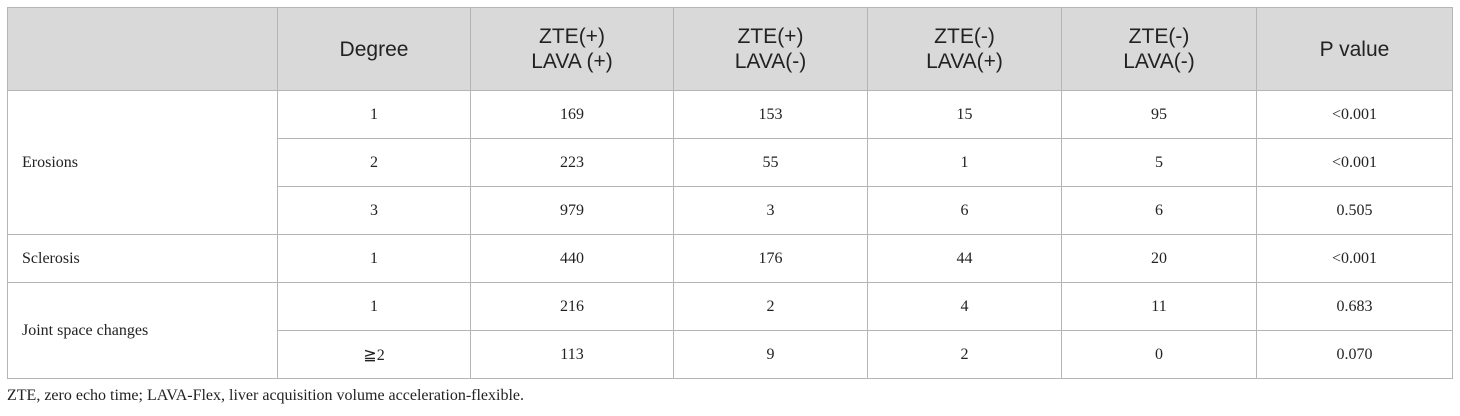 The height and width of the screenshot is (416, 1460). I want to click on table-row: 3 979 3 6 6 0.505, so click(730, 210).